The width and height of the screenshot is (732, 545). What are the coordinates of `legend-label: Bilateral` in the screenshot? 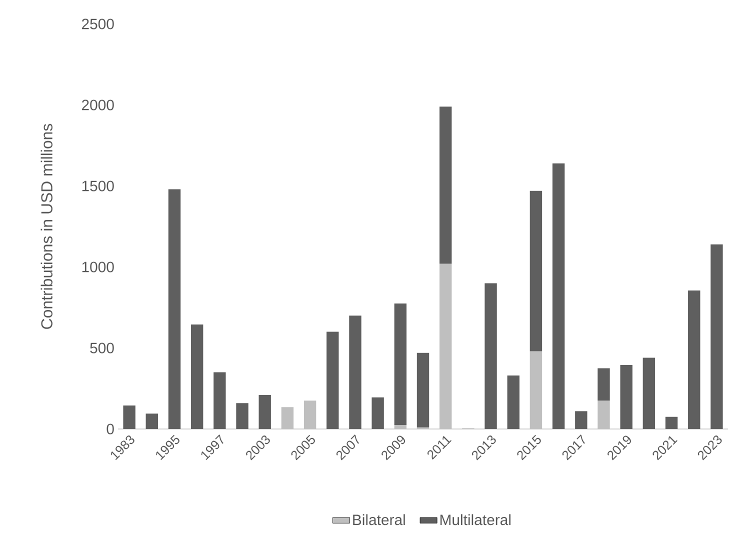 It's located at (379, 520).